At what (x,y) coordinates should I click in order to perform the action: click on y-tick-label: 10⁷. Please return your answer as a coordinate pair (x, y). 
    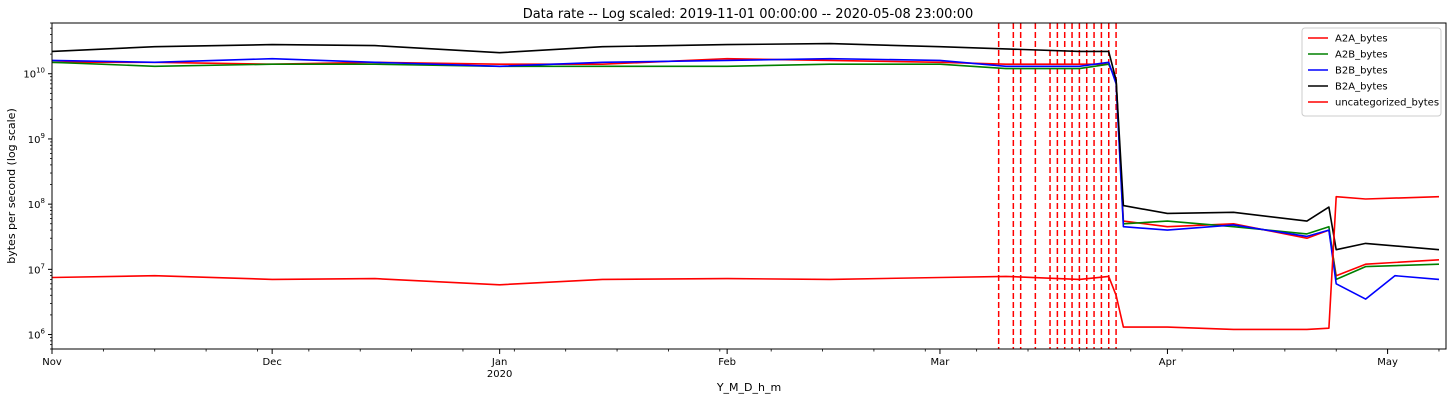
    Looking at the image, I should click on (36, 269).